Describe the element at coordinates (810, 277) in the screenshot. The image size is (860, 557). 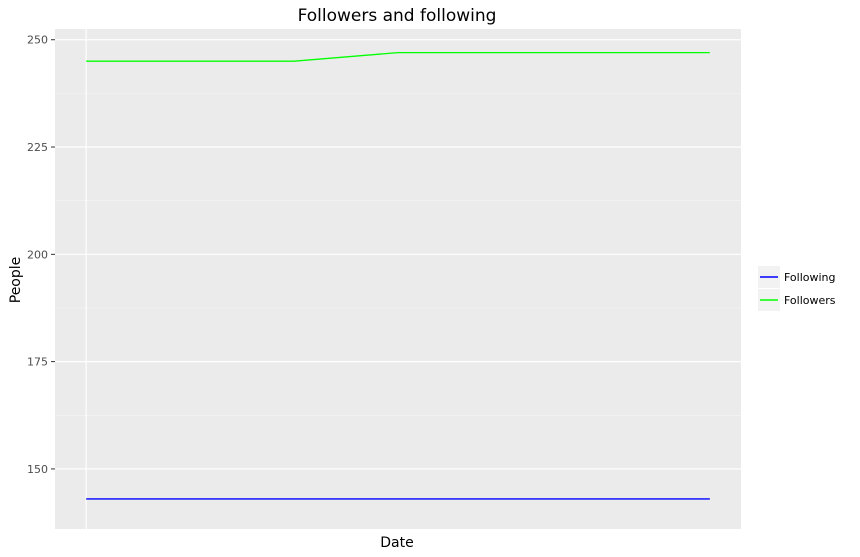
I see `legend-label-following: Following` at that location.